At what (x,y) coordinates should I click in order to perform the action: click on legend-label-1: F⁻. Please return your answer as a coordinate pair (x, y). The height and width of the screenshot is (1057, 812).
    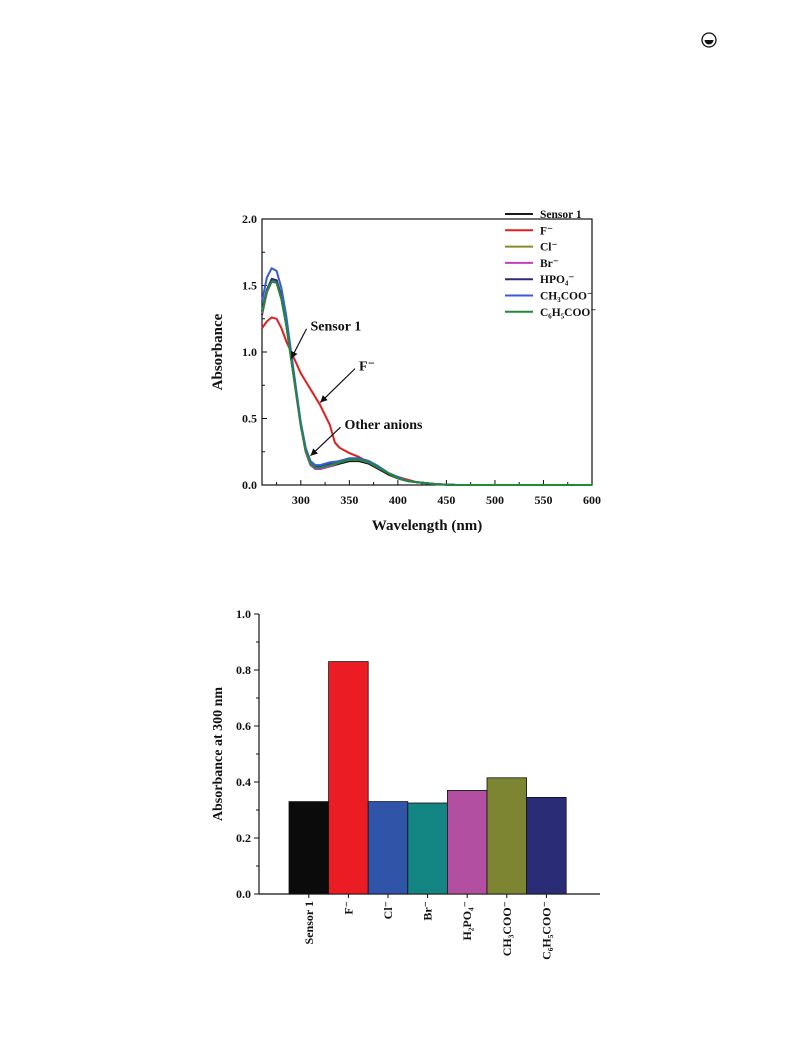
    Looking at the image, I should click on (546, 231).